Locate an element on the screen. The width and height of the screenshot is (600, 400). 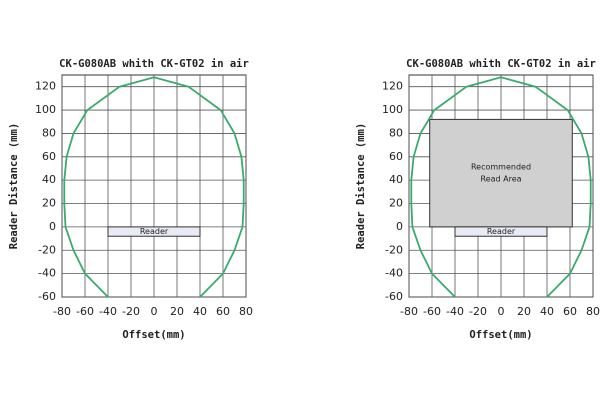
annotation-label: Recommended is located at coordinates (501, 167).